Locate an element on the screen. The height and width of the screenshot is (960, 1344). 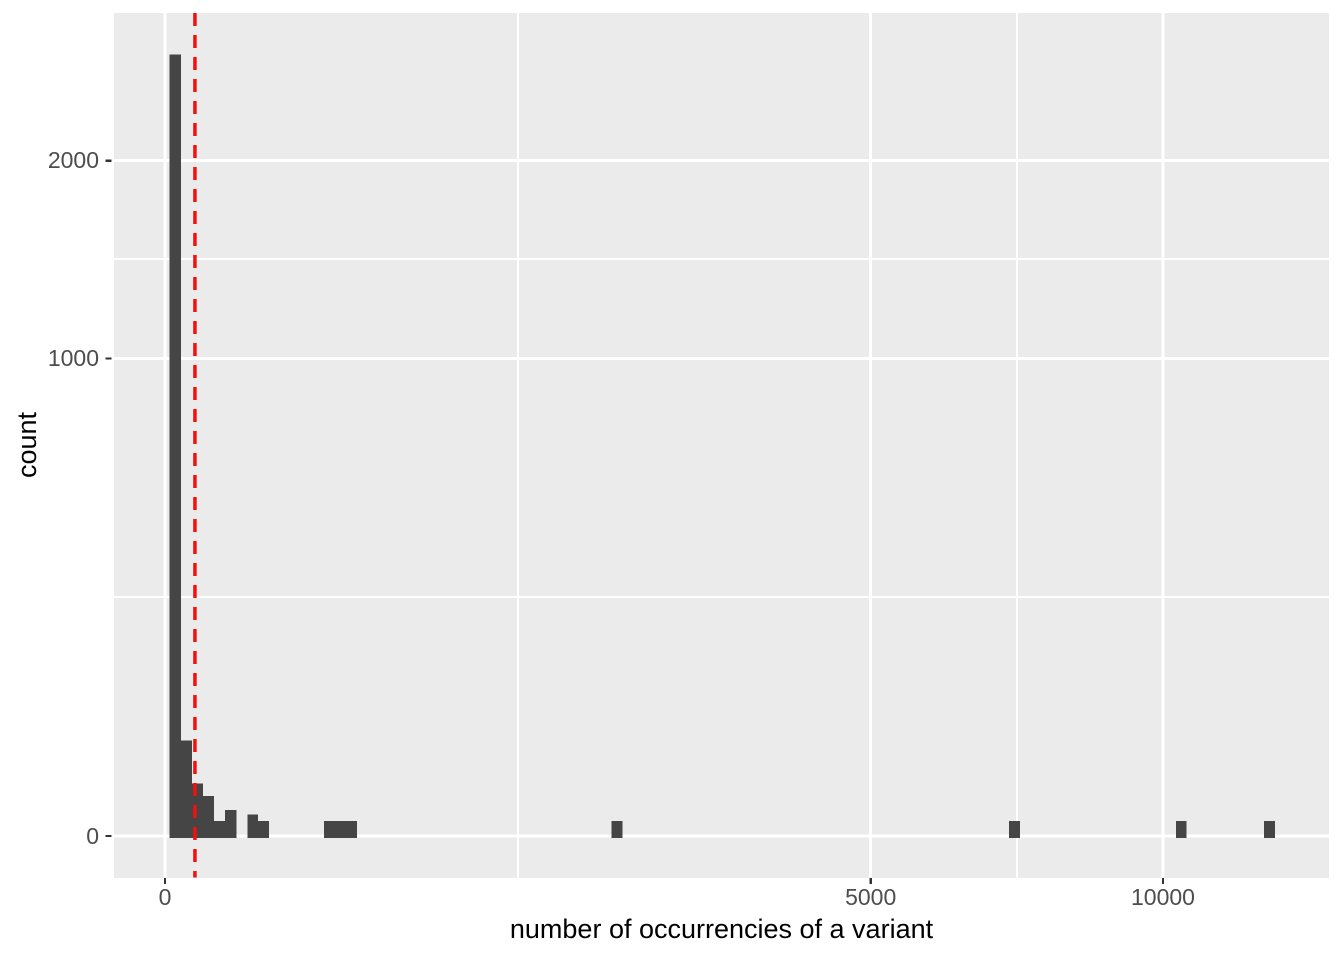
y-tick-label: 0 is located at coordinates (92, 835).